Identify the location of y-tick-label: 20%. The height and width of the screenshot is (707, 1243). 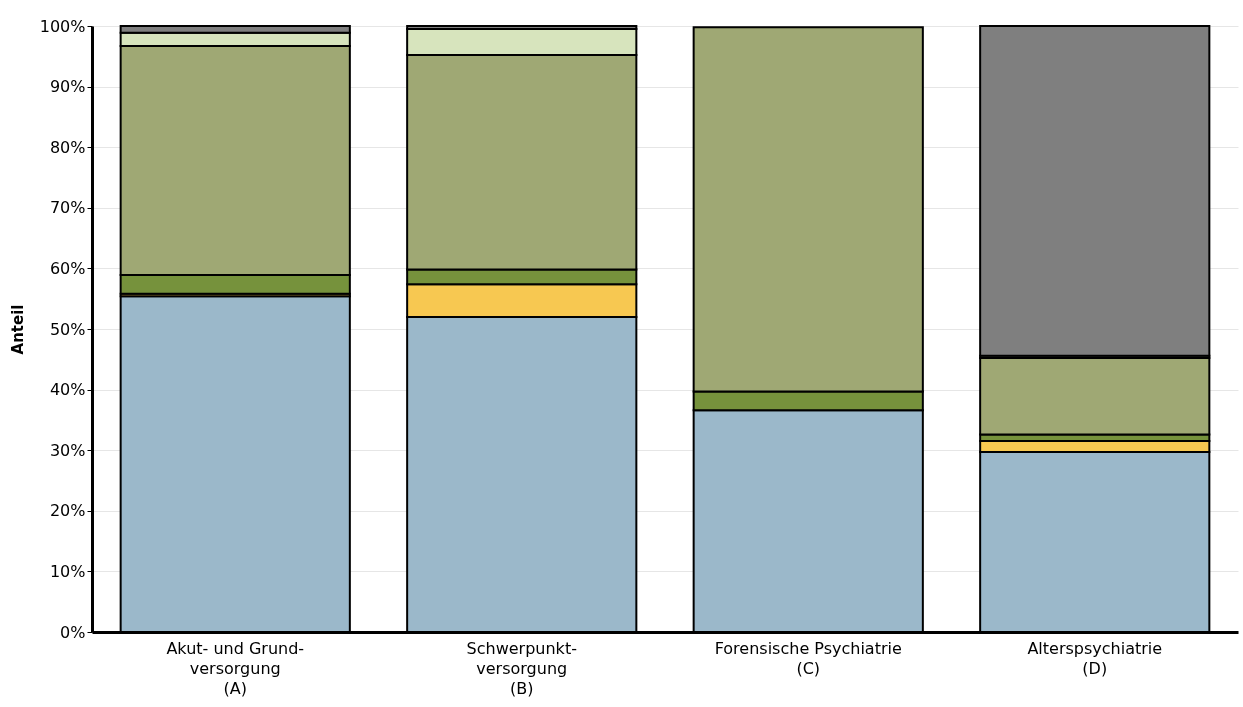
(67, 511).